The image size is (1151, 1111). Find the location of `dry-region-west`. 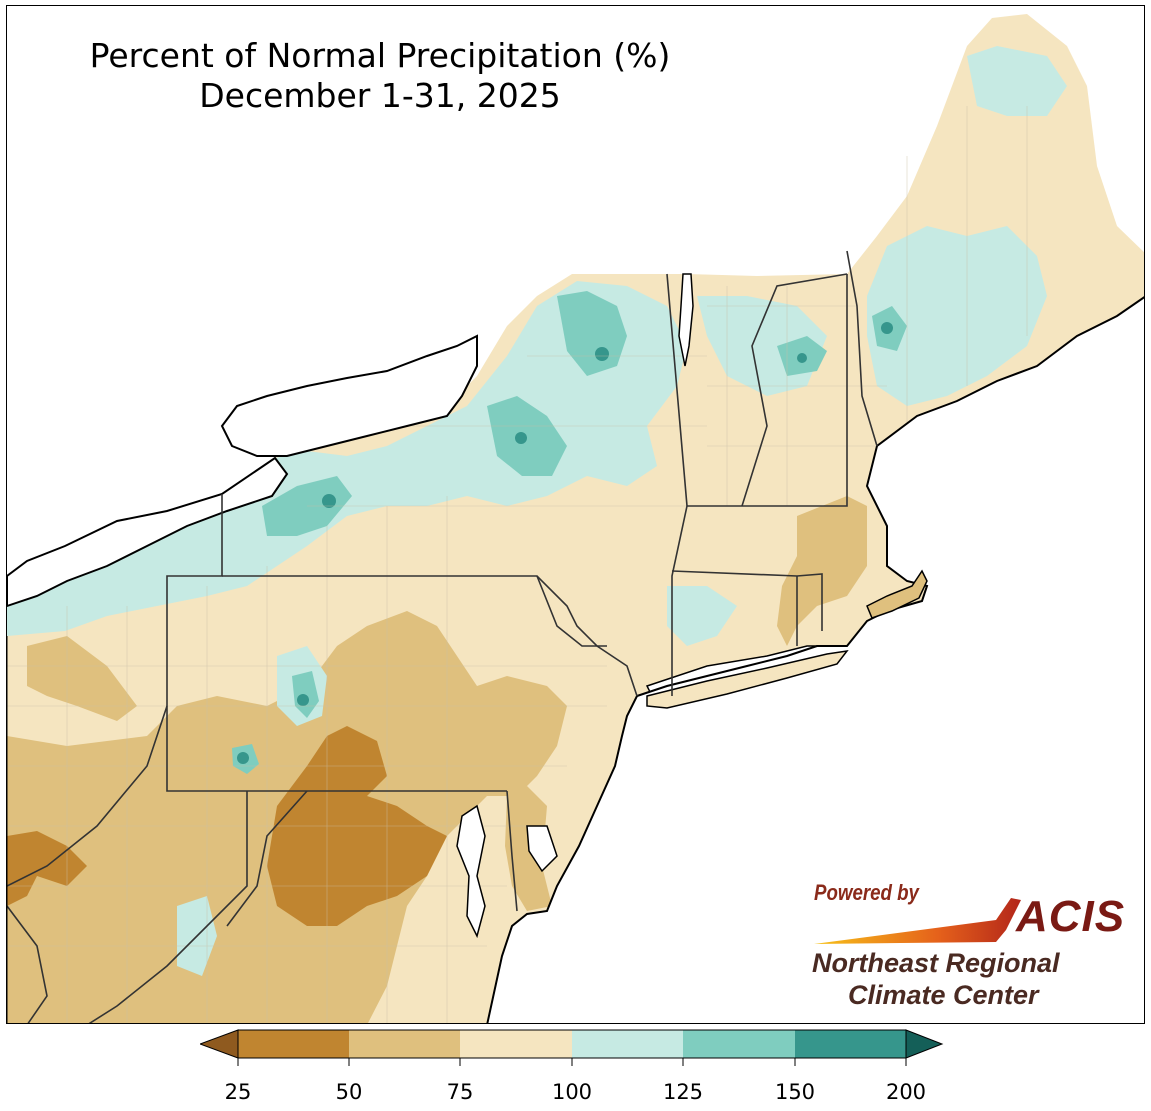

dry-region-west is located at coordinates (82, 678).